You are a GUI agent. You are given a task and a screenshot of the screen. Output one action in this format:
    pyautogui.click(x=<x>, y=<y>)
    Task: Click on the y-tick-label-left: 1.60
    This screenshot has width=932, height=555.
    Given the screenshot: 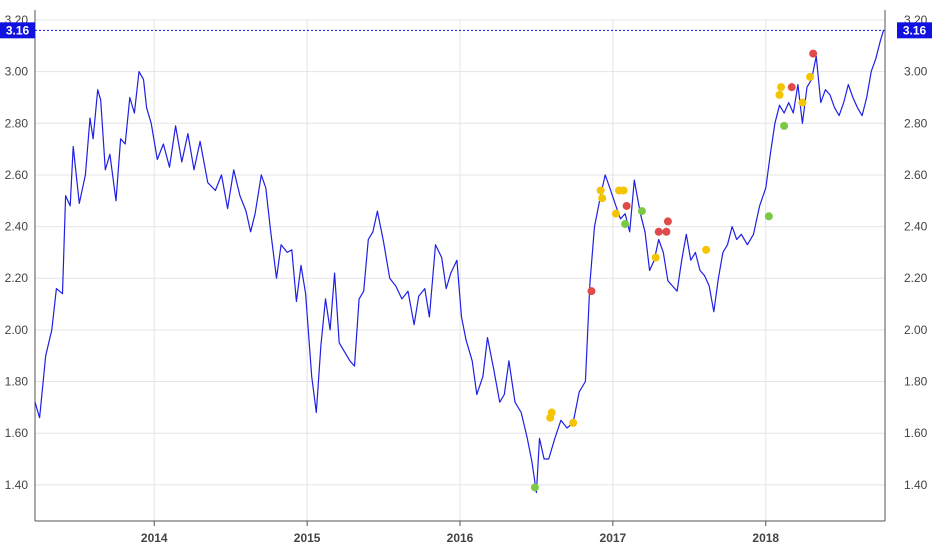 What is the action you would take?
    pyautogui.click(x=17, y=433)
    